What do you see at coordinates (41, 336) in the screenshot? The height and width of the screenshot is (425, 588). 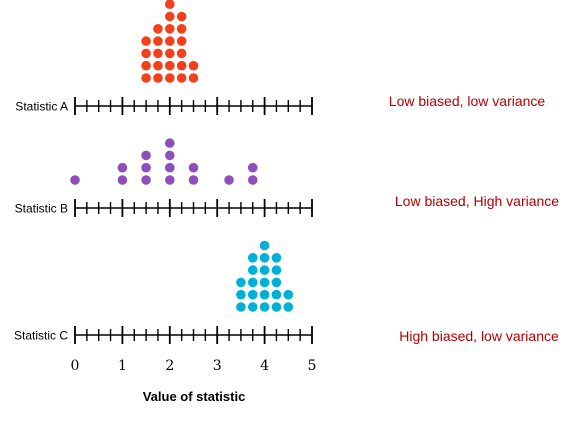 I see `row-label: Statistic C` at bounding box center [41, 336].